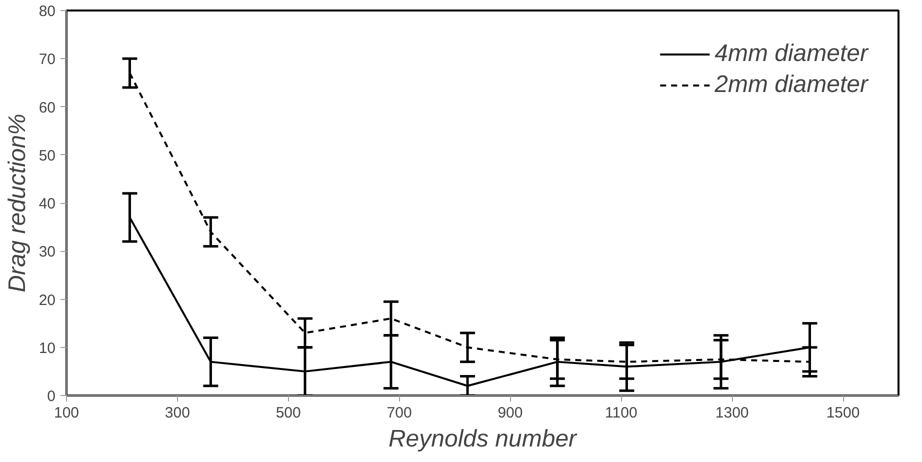 This screenshot has width=922, height=462. Describe the element at coordinates (47, 59) in the screenshot. I see `y-tick-label: 70` at that location.